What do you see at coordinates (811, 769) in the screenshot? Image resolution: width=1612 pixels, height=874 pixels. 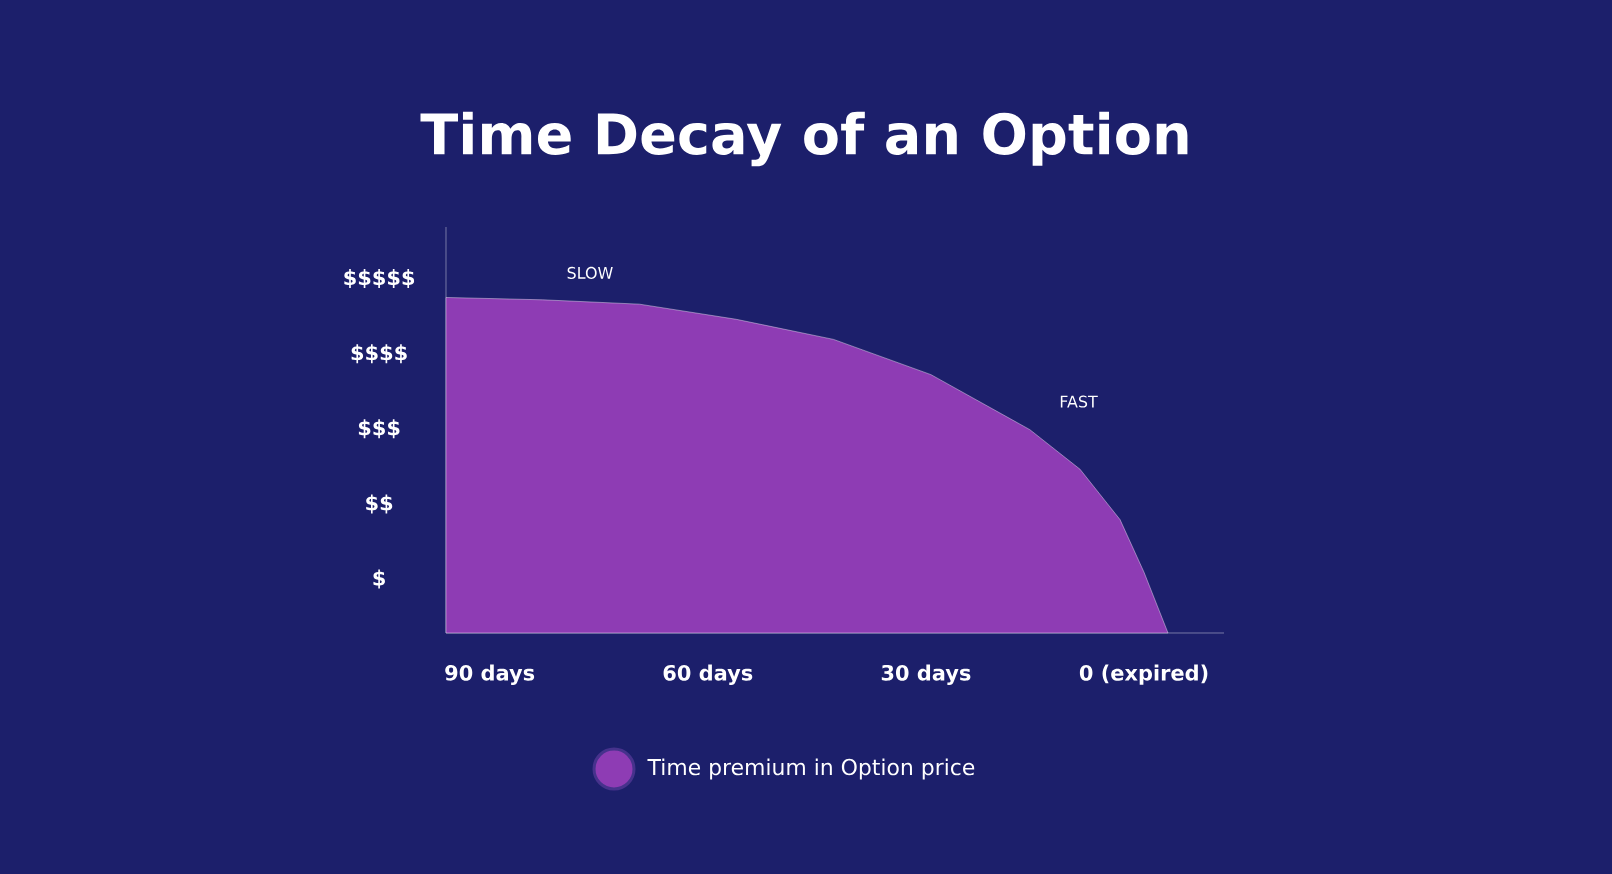 I see `text: Time premium in Option price` at bounding box center [811, 769].